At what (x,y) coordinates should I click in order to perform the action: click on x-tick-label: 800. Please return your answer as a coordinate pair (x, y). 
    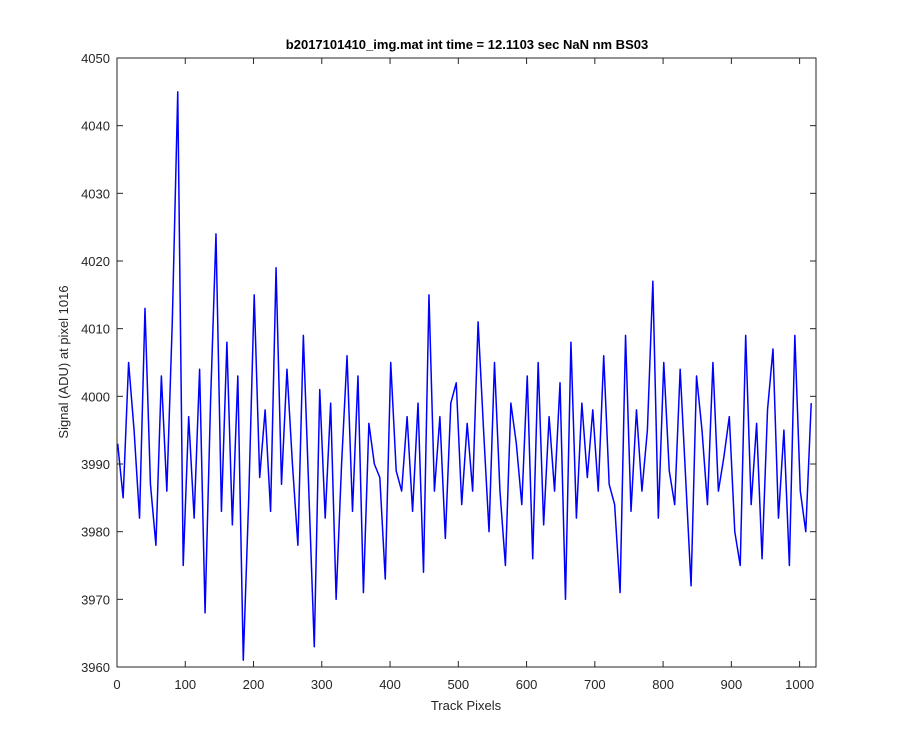
    Looking at the image, I should click on (663, 684).